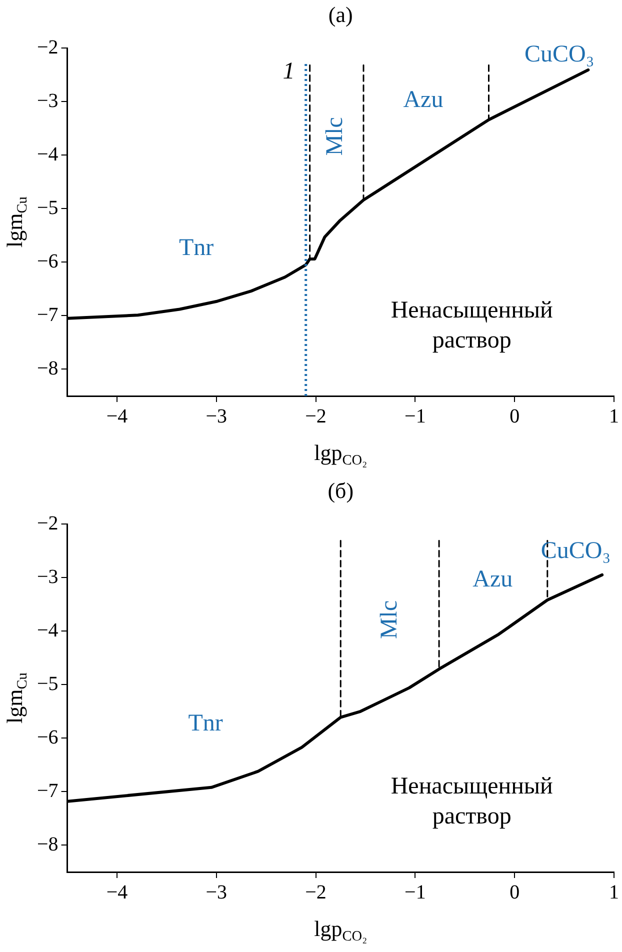 Image resolution: width=622 pixels, height=952 pixels. Describe the element at coordinates (288, 71) in the screenshot. I see `annotation: 1` at that location.